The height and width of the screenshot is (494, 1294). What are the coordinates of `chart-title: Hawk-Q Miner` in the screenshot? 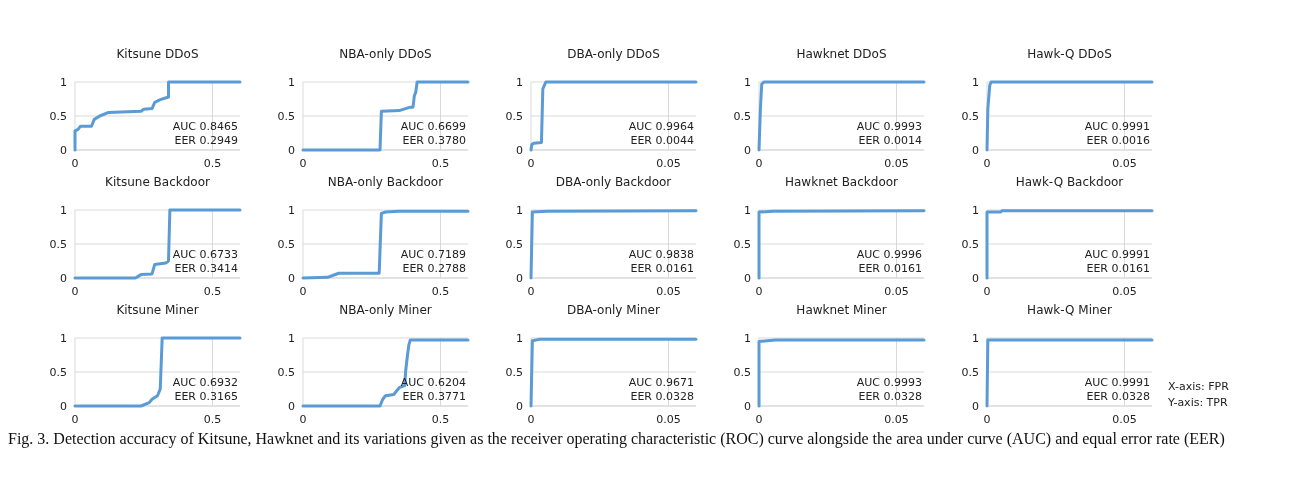 It's located at (1069, 310).